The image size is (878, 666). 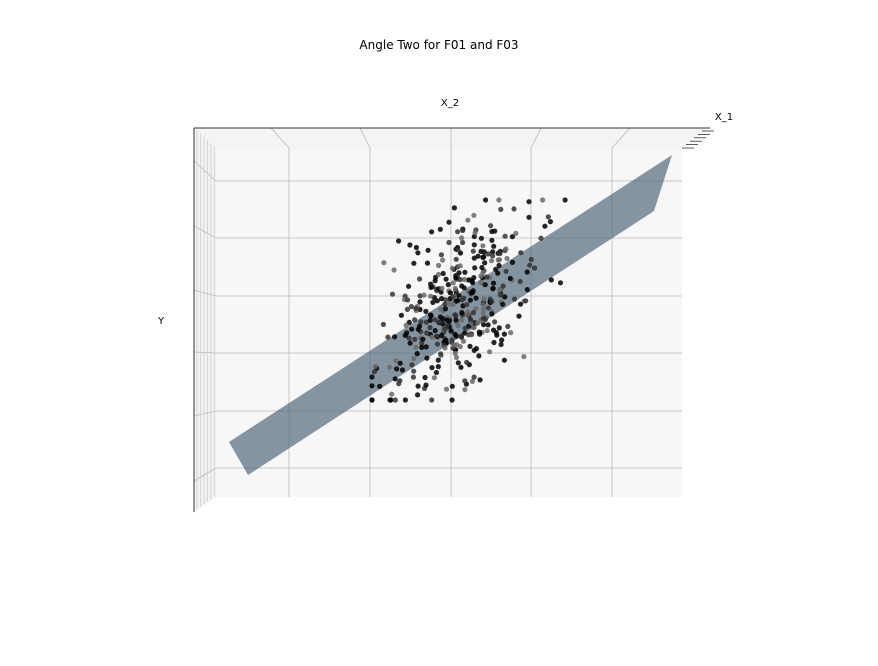 I want to click on chart-title: Angle Two for F01 and F03, so click(x=438, y=45).